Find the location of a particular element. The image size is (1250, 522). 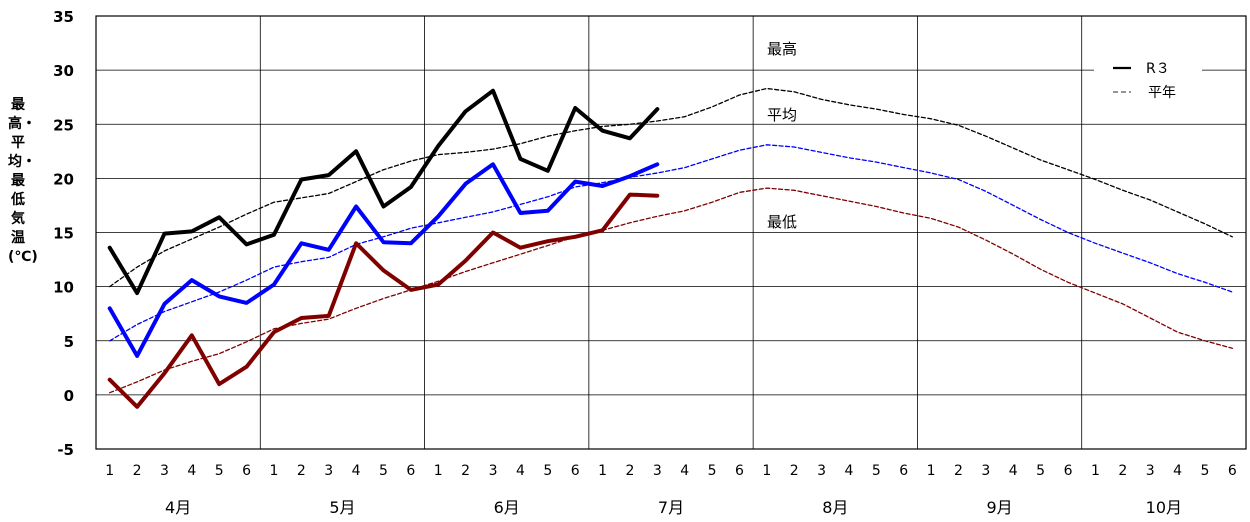

series-annotation: 最高 is located at coordinates (782, 49).